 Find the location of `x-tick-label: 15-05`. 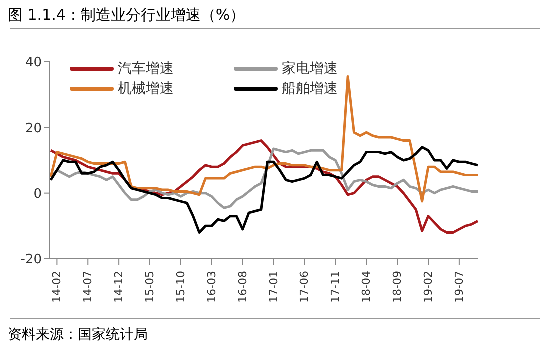

x-tick-label: 15-05 is located at coordinates (150, 287).